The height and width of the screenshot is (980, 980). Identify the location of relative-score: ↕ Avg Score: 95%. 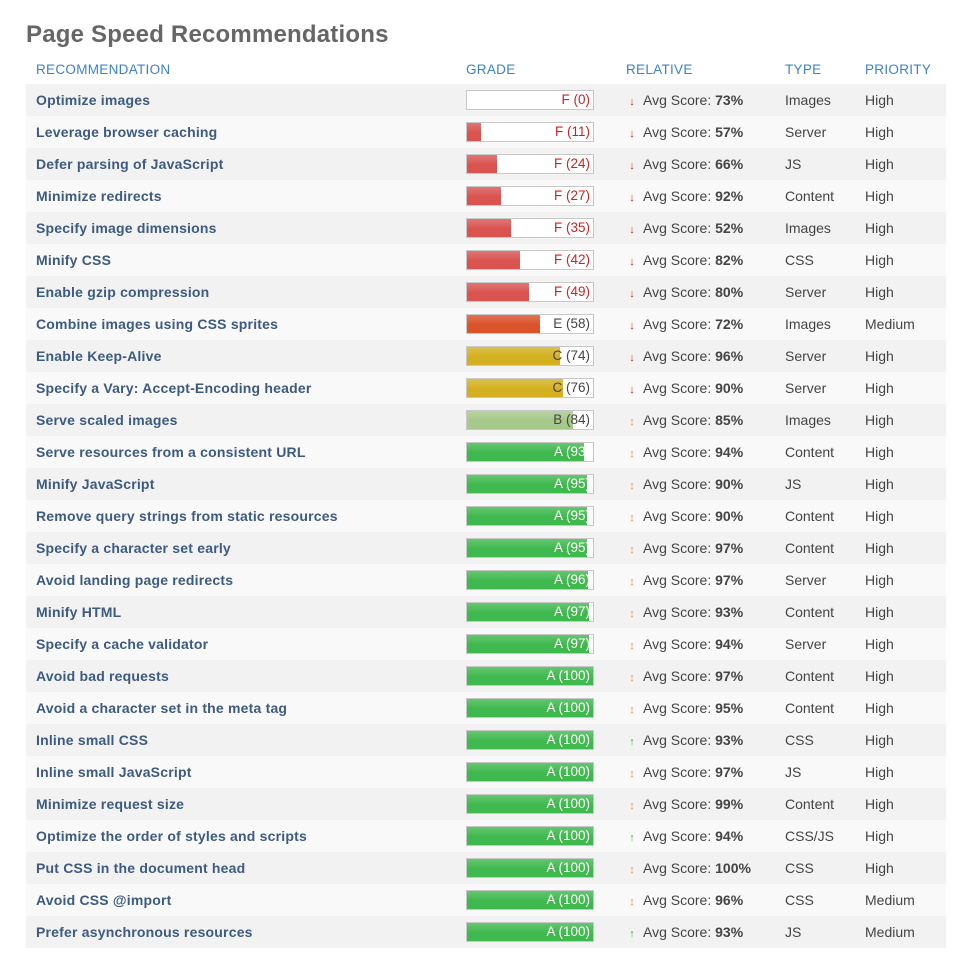
(684, 708).